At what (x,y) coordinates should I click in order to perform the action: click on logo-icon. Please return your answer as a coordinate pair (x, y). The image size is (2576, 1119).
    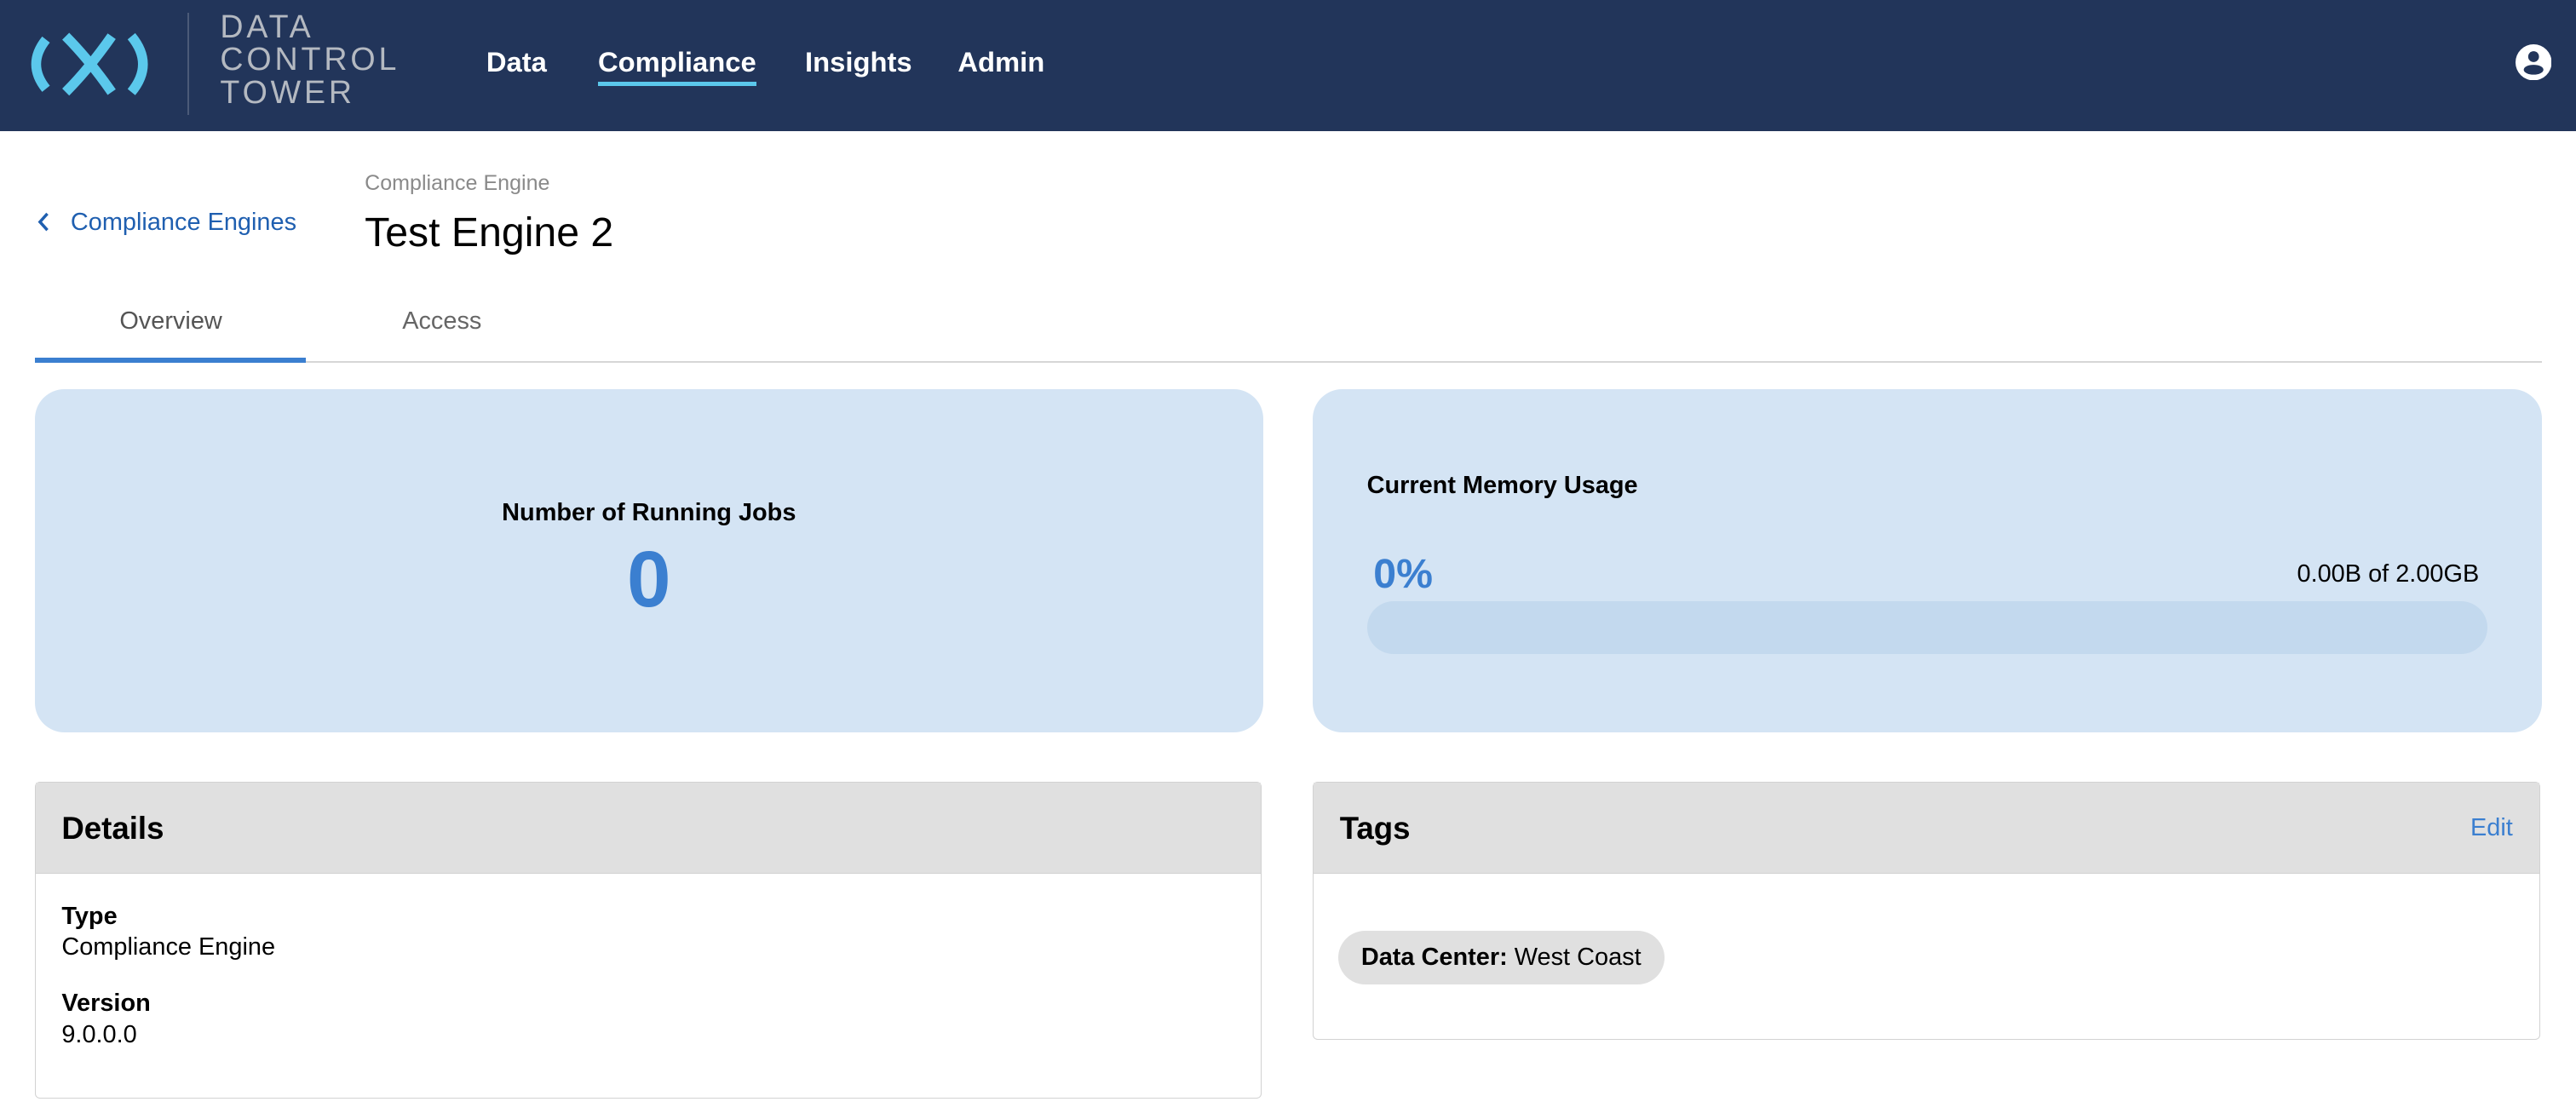
    Looking at the image, I should click on (90, 64).